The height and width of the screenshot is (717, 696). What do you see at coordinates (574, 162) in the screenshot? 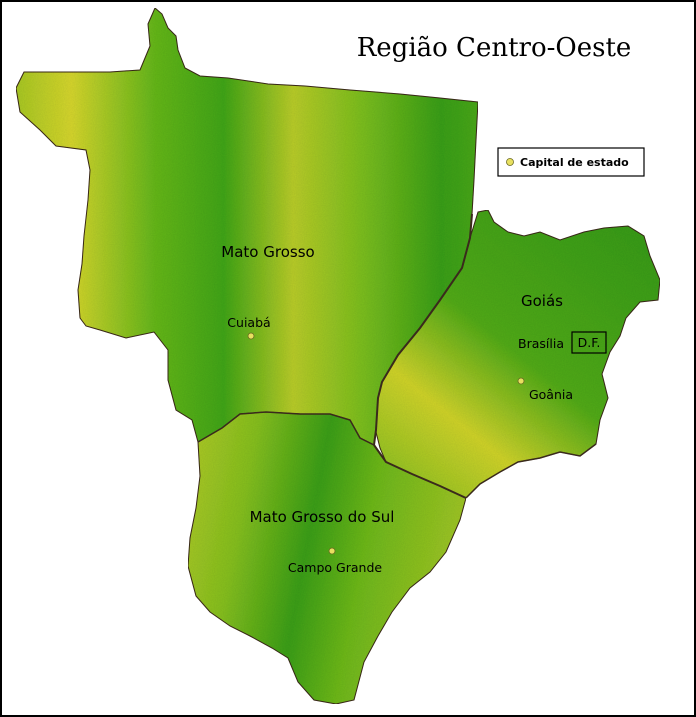
I see `legend-label: Capital de estado` at bounding box center [574, 162].